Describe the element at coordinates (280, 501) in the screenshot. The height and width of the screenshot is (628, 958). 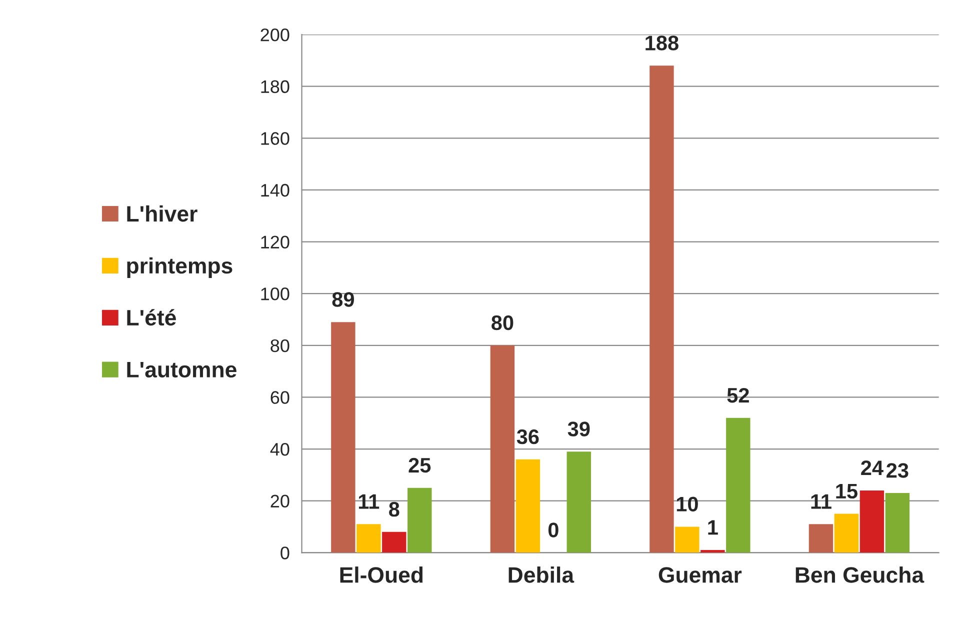
I see `y-tick-label: 20` at that location.